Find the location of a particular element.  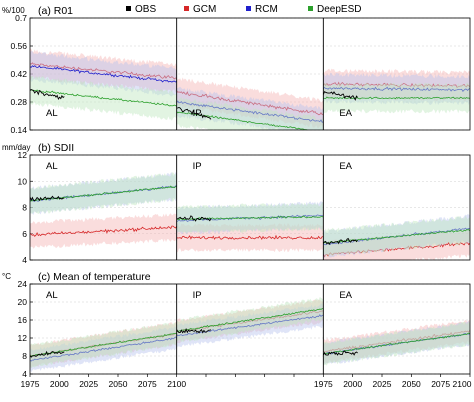

band-deepesd-ip is located at coordinates (250, 113).